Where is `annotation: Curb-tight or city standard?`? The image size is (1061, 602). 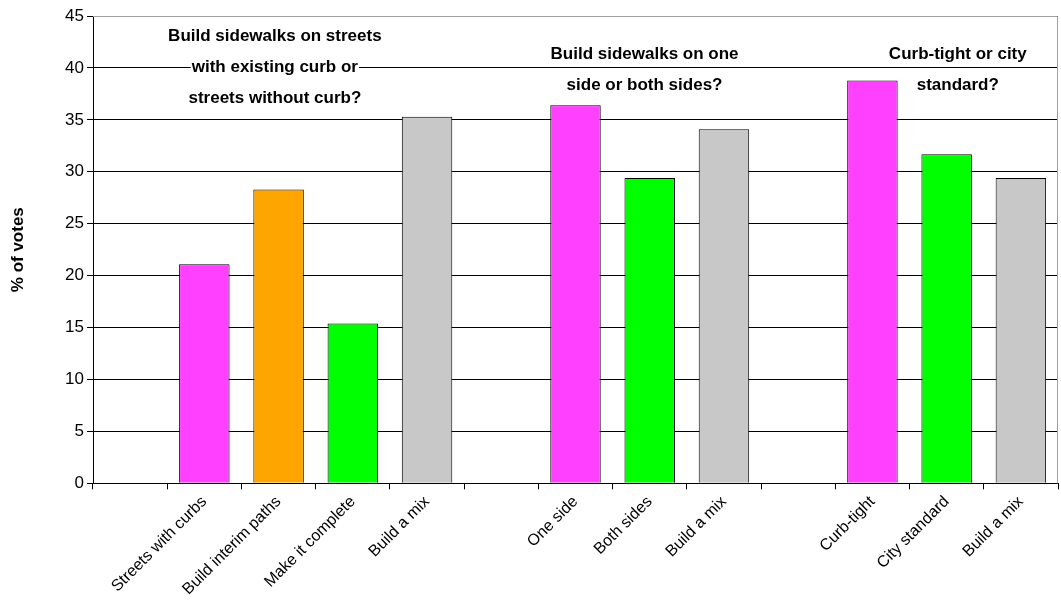
annotation: Curb-tight or city standard? is located at coordinates (958, 68).